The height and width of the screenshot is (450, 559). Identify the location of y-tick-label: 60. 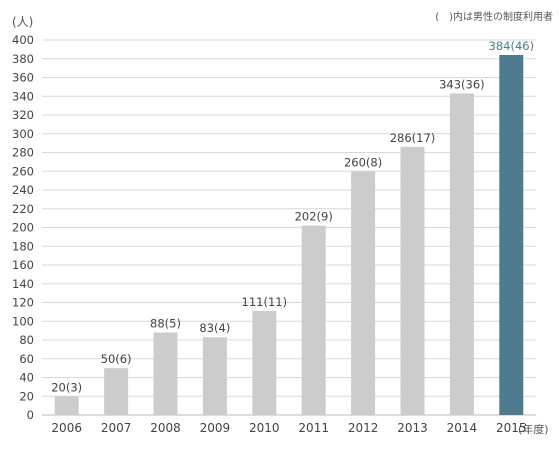
(26, 359).